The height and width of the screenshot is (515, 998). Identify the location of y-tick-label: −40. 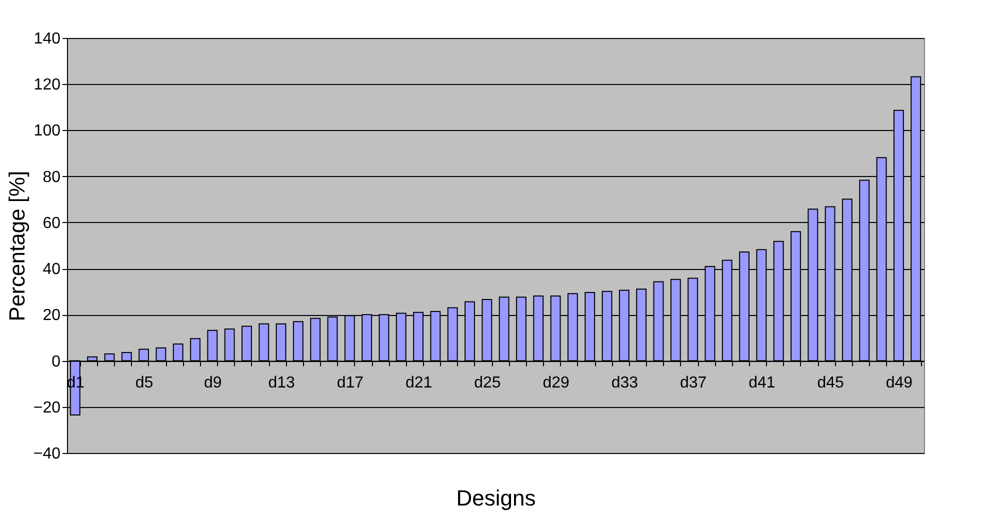
(47, 454).